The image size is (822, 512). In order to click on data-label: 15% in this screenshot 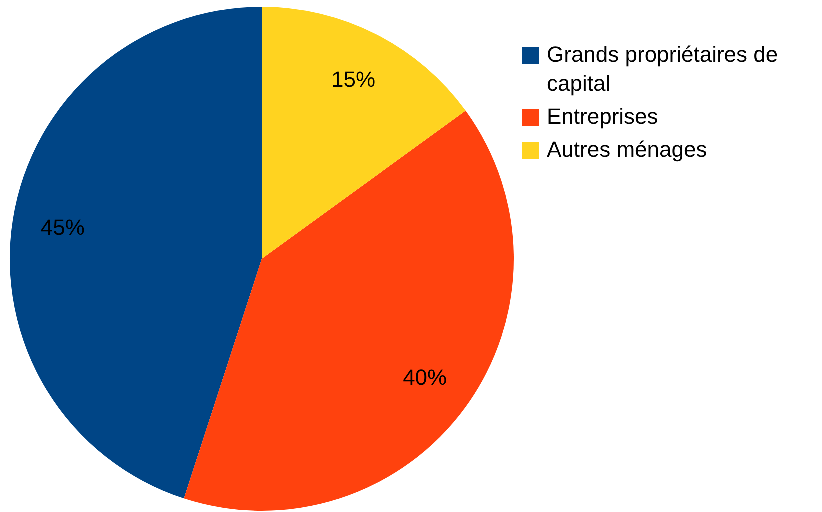, I will do `click(354, 79)`.